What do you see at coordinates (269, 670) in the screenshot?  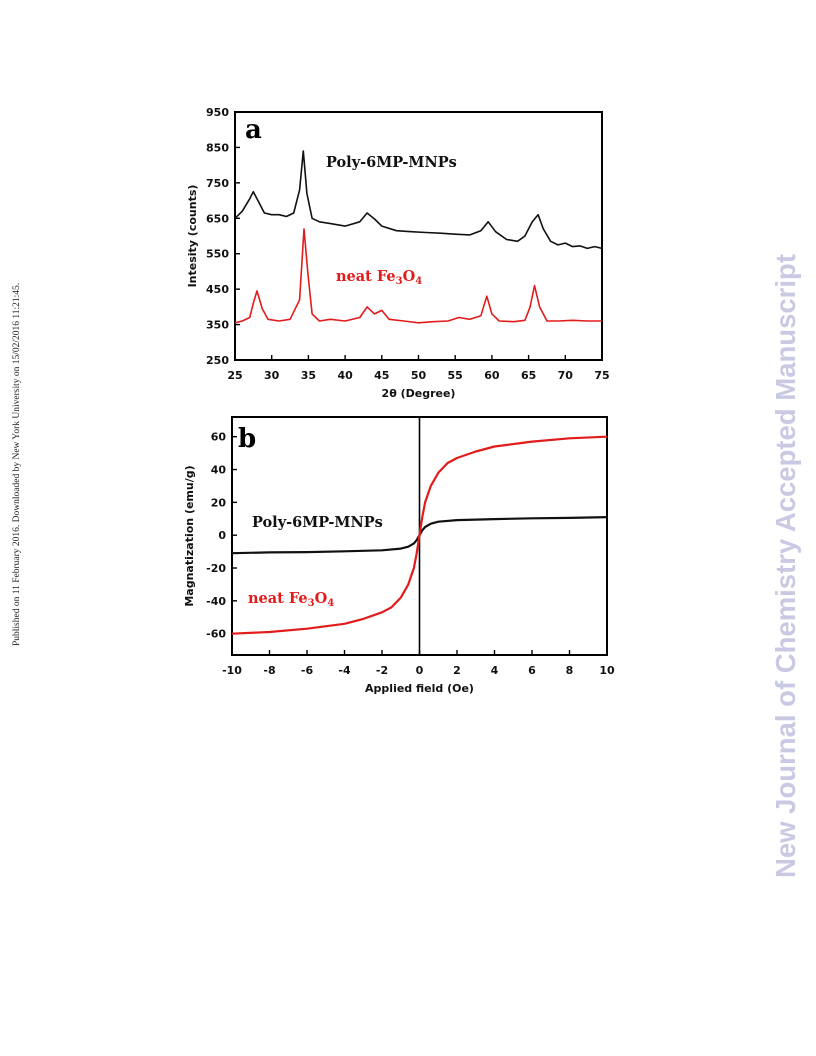 I see `x-tick-label: -8` at bounding box center [269, 670].